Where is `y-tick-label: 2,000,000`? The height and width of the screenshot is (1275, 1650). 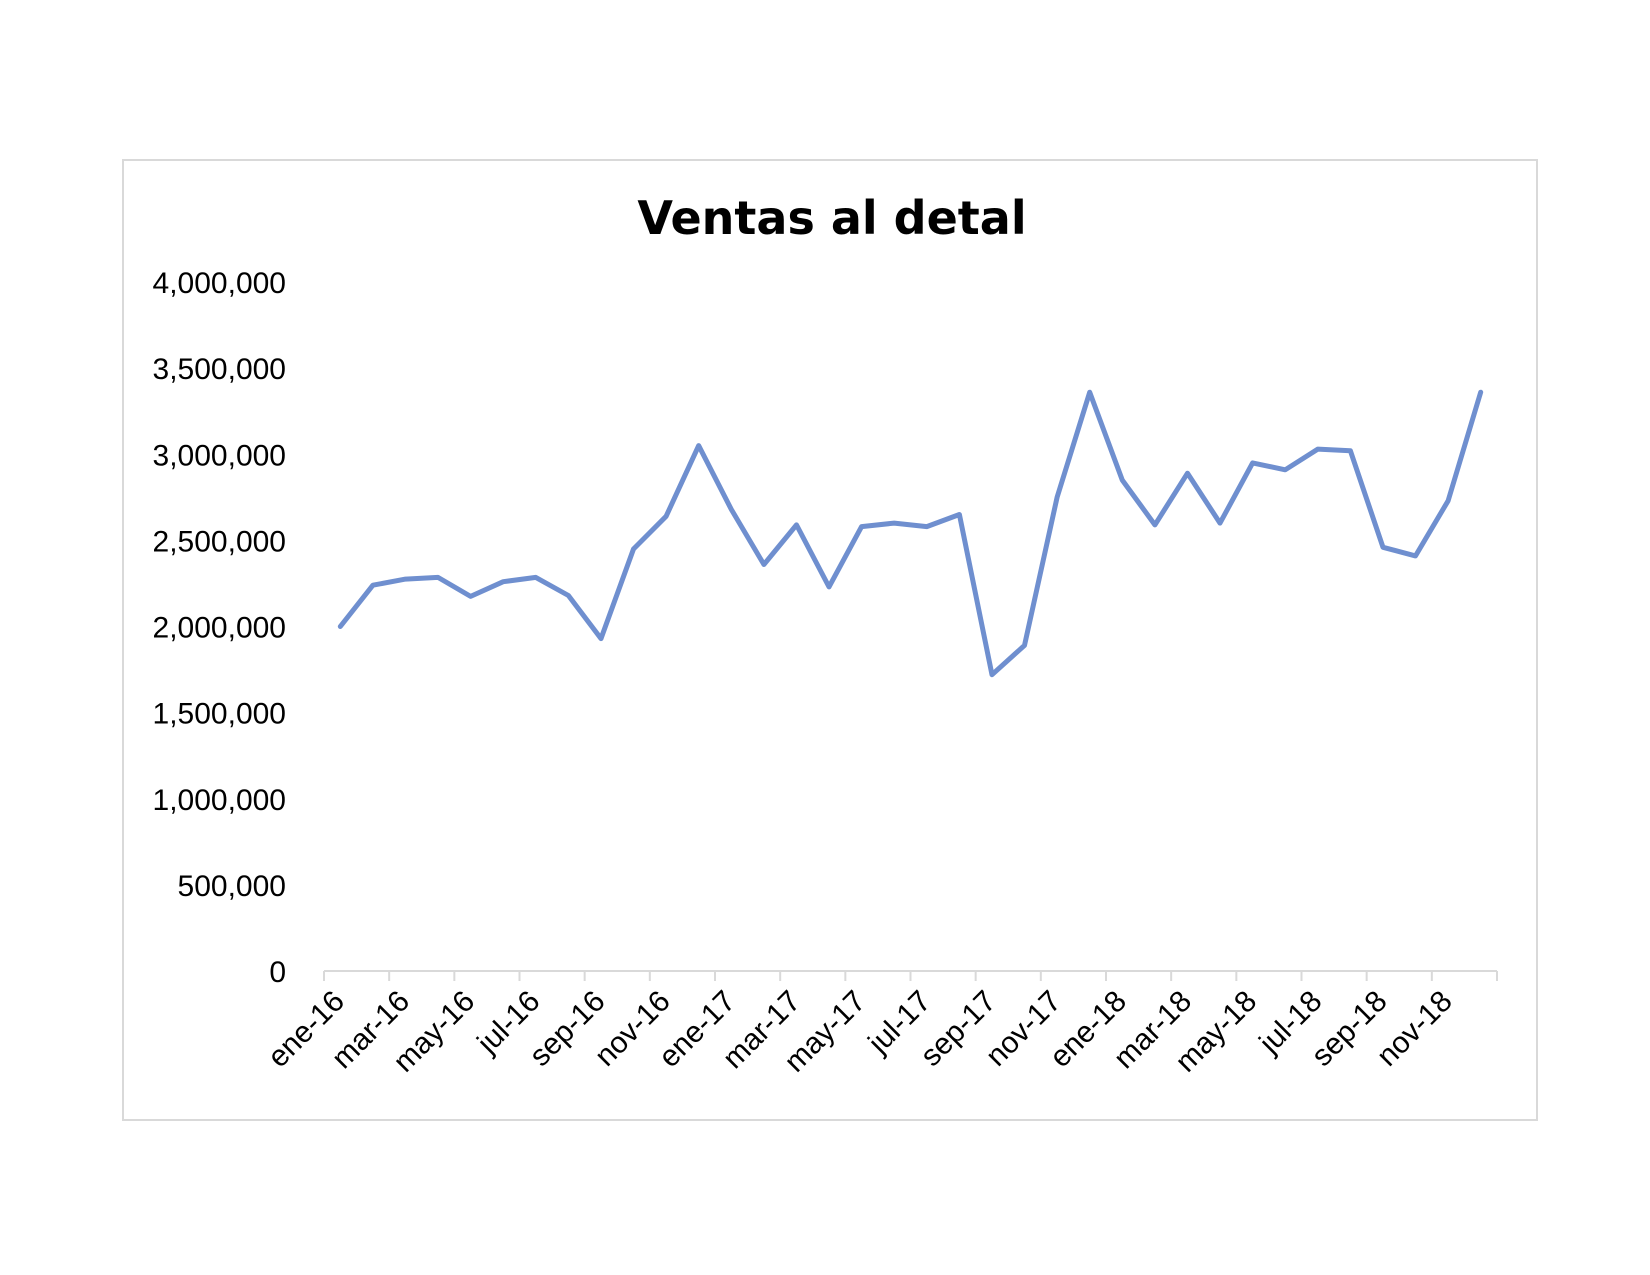
y-tick-label: 2,000,000 is located at coordinates (219, 628).